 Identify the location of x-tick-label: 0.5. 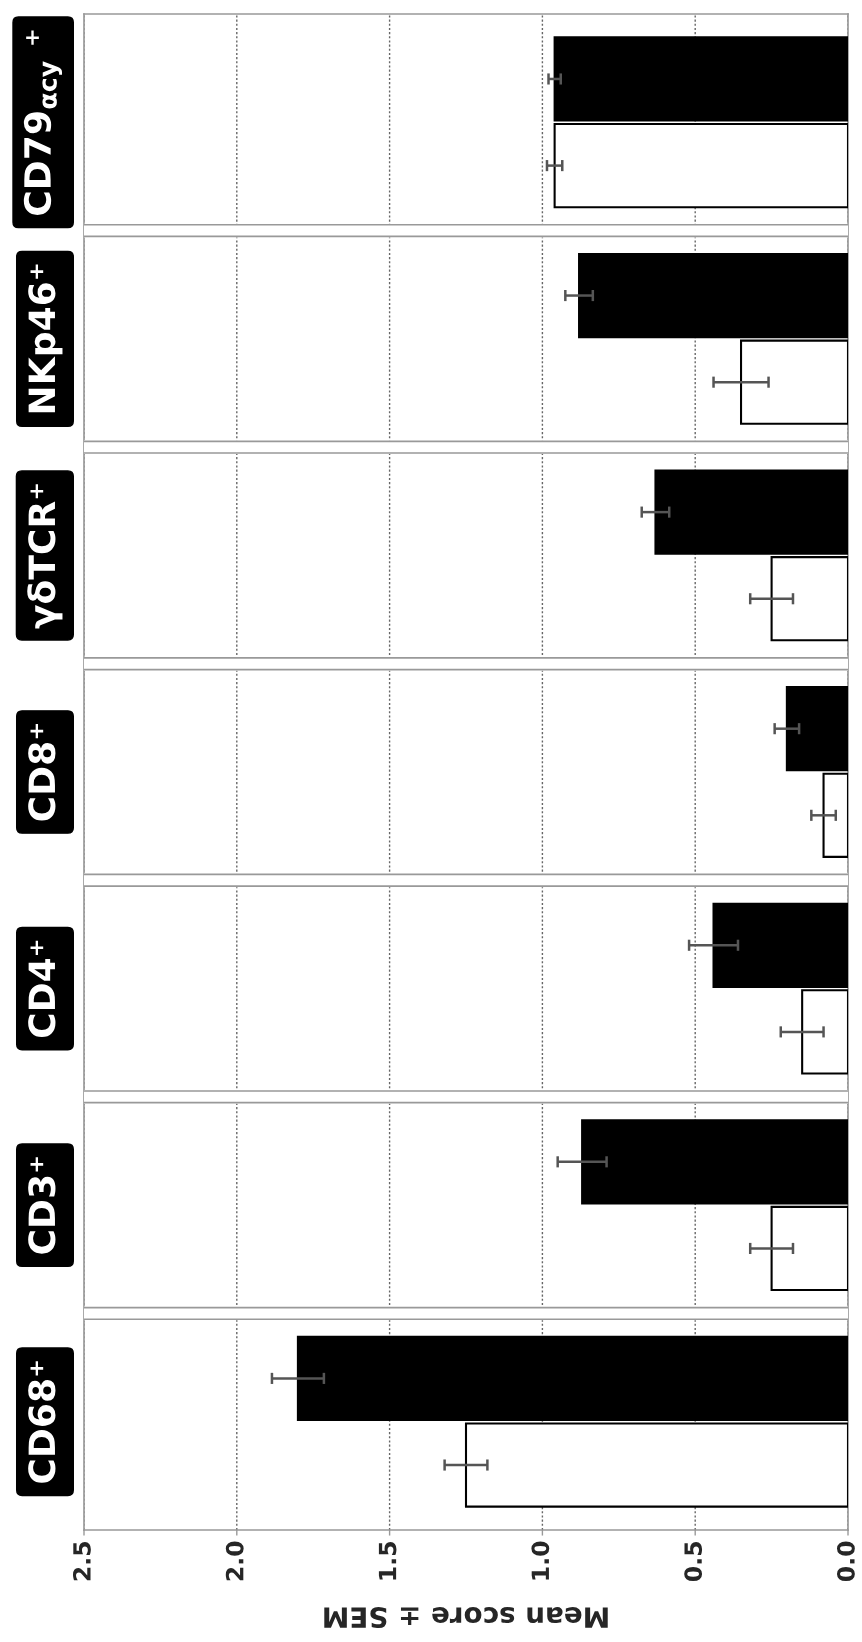
(693, 1562).